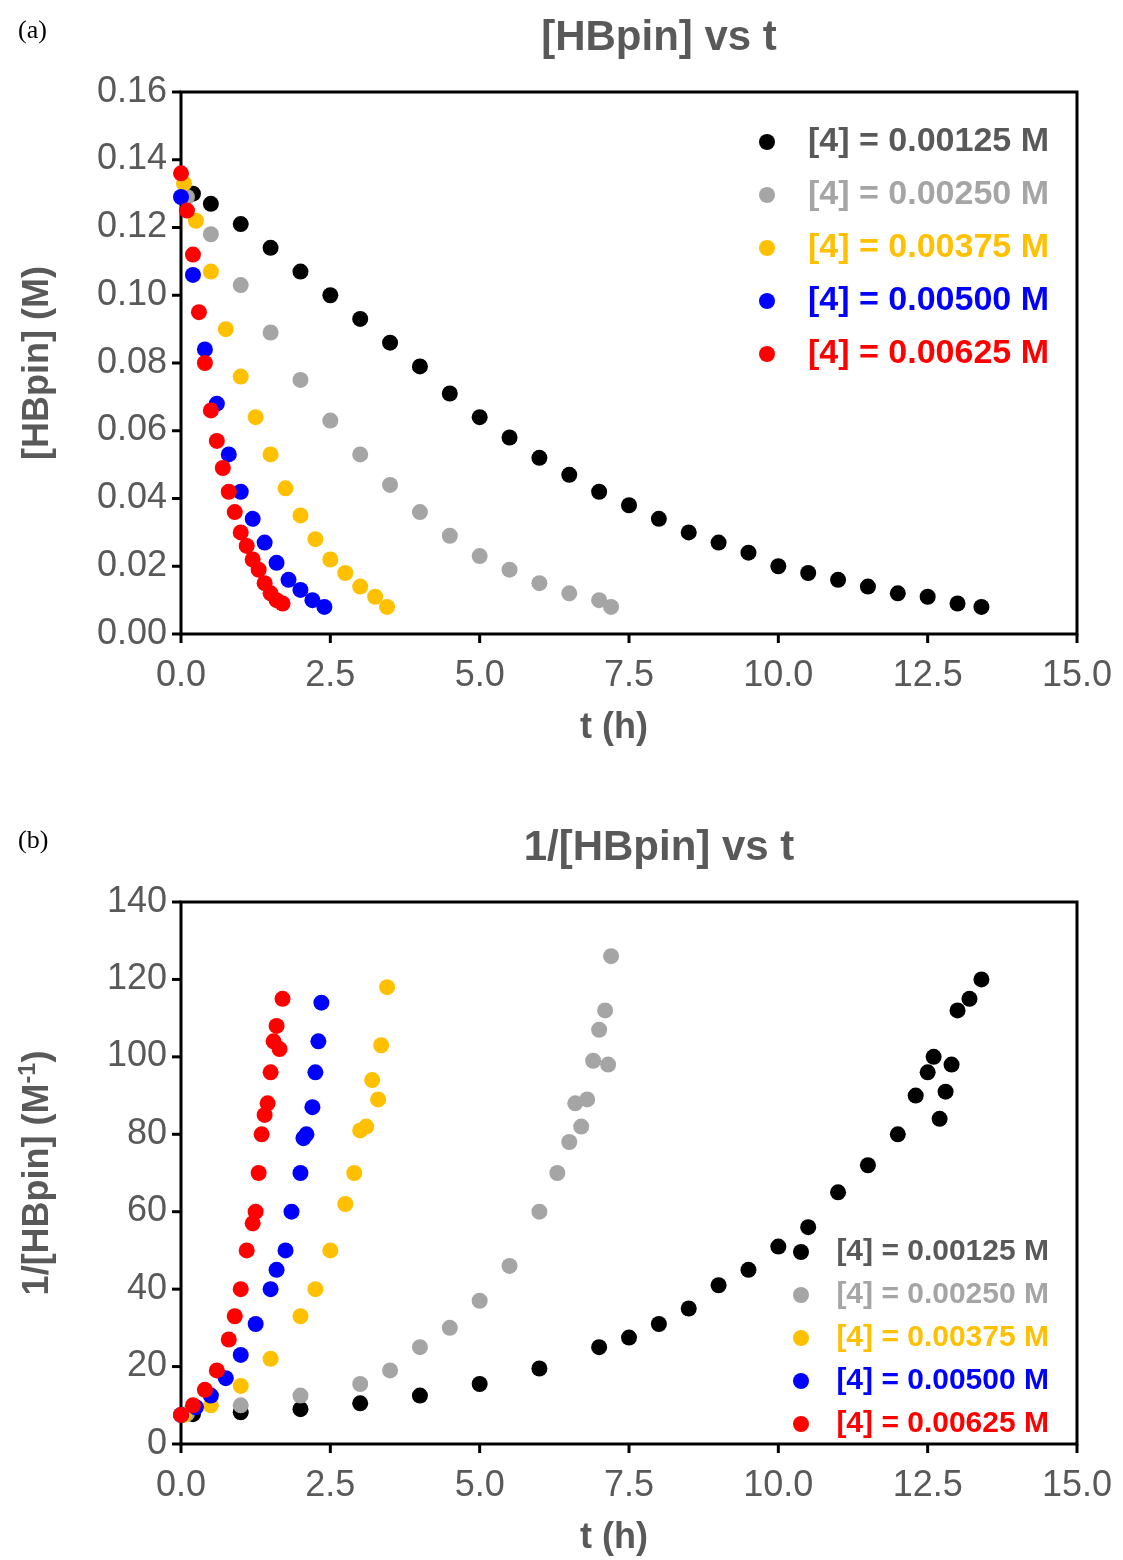 The height and width of the screenshot is (1560, 1123). What do you see at coordinates (131, 631) in the screenshot?
I see `y-tick-label: 0.00` at bounding box center [131, 631].